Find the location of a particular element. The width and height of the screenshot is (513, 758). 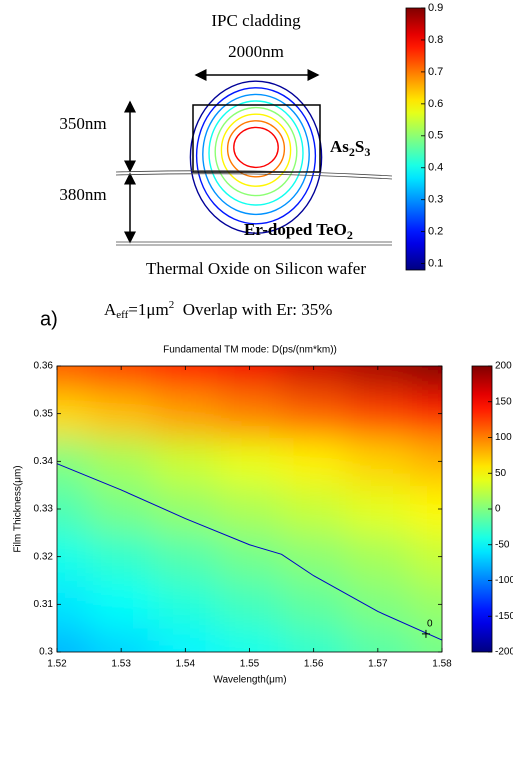

x-tick-label: 1.56 is located at coordinates (314, 664).